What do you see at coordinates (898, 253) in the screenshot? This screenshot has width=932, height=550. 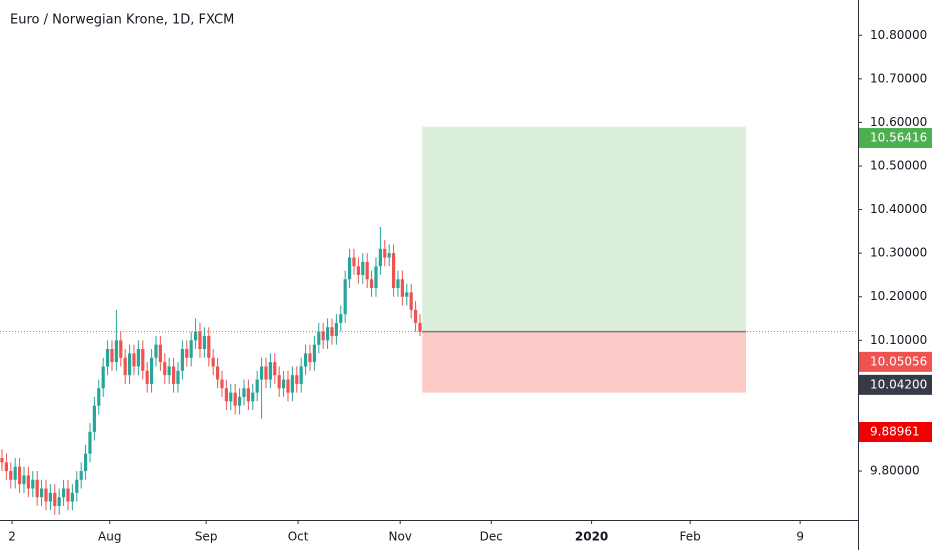 I see `y-tick-label: 10.30000` at bounding box center [898, 253].